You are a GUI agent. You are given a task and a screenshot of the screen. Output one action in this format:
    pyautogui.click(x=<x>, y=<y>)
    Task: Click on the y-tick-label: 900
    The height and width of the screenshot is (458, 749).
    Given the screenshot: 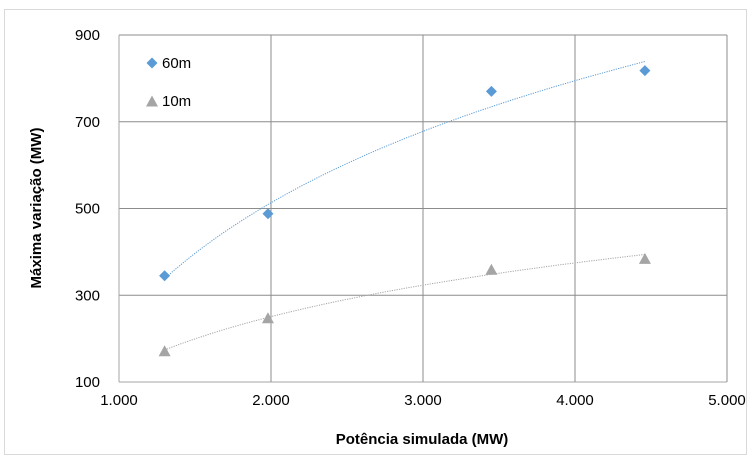 What is the action you would take?
    pyautogui.click(x=87, y=35)
    